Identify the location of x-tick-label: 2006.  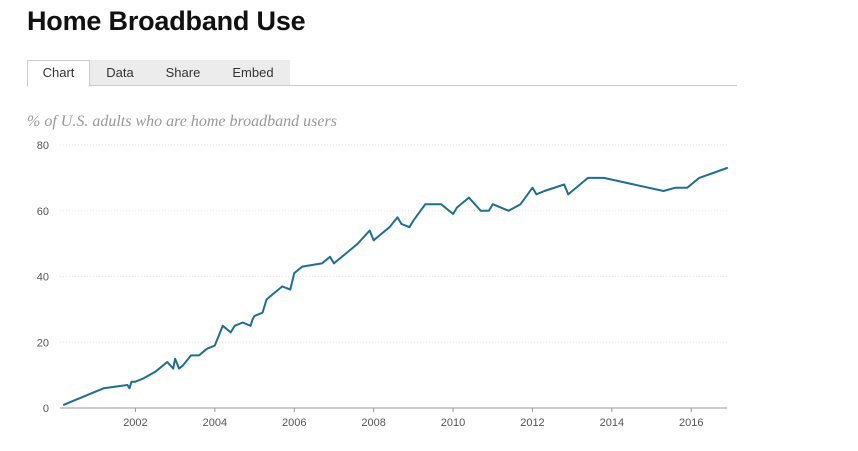
(294, 423).